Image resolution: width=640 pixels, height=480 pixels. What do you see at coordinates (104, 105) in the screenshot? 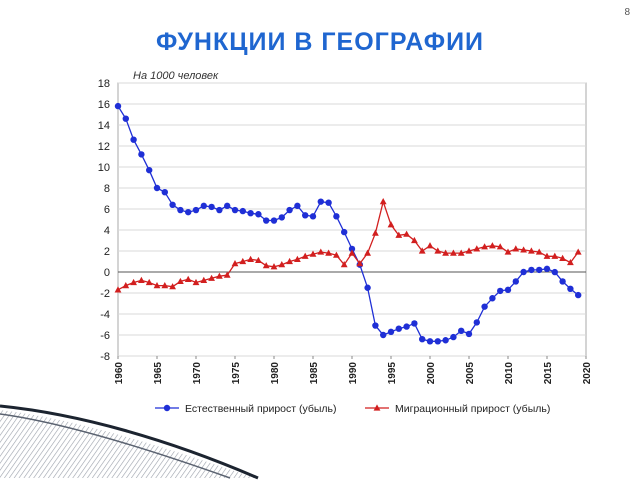
I see `y-tick-label: 16` at bounding box center [104, 105].